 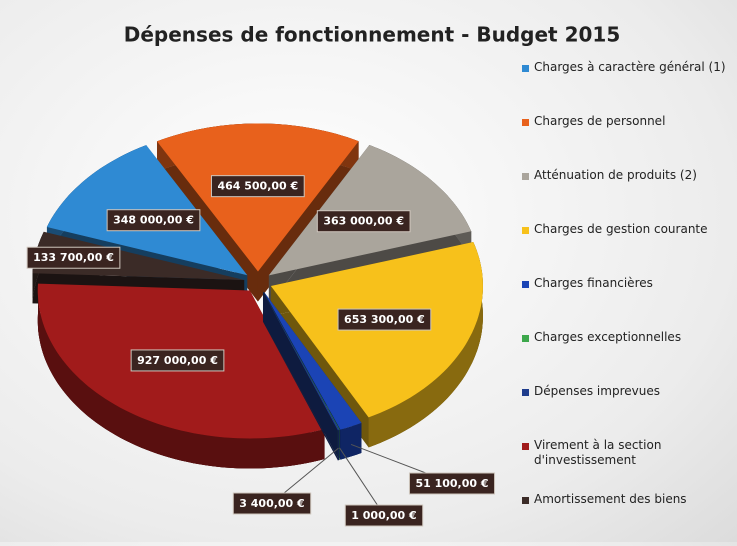 What do you see at coordinates (607, 337) in the screenshot?
I see `legend-label: Charges exceptionnelles` at bounding box center [607, 337].